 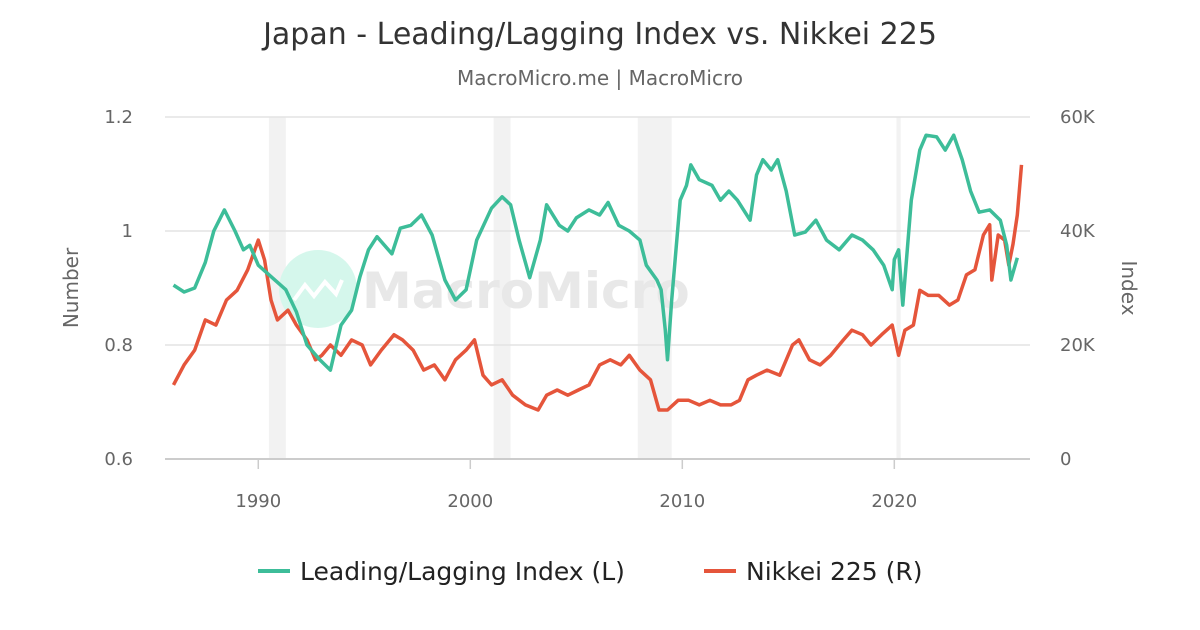 I want to click on x-tick-label: 2020, so click(x=894, y=501).